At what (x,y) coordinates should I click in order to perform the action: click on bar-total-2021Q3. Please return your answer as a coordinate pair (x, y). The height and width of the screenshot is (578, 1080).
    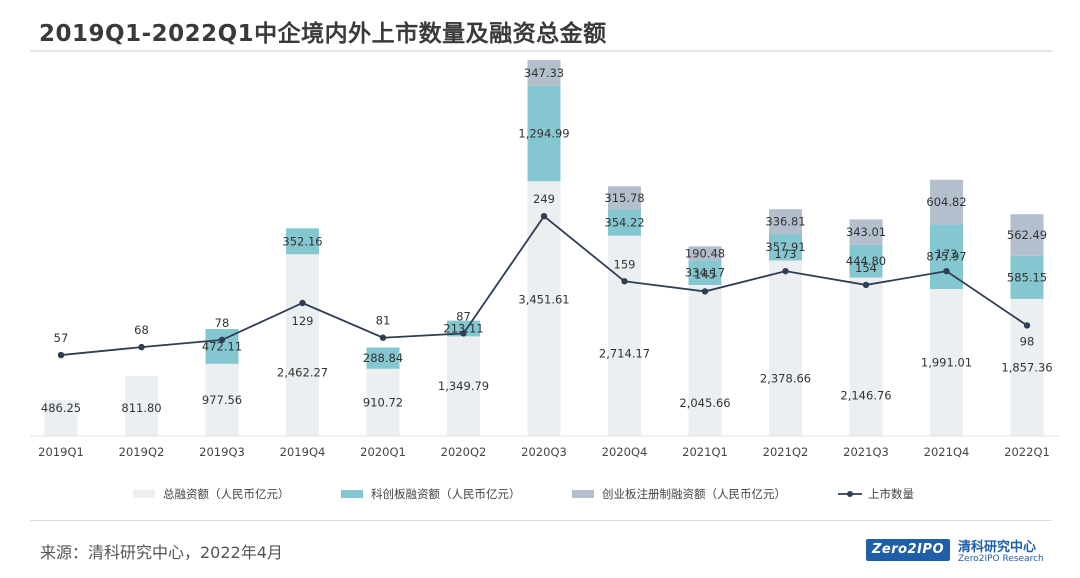
    Looking at the image, I should click on (866, 356).